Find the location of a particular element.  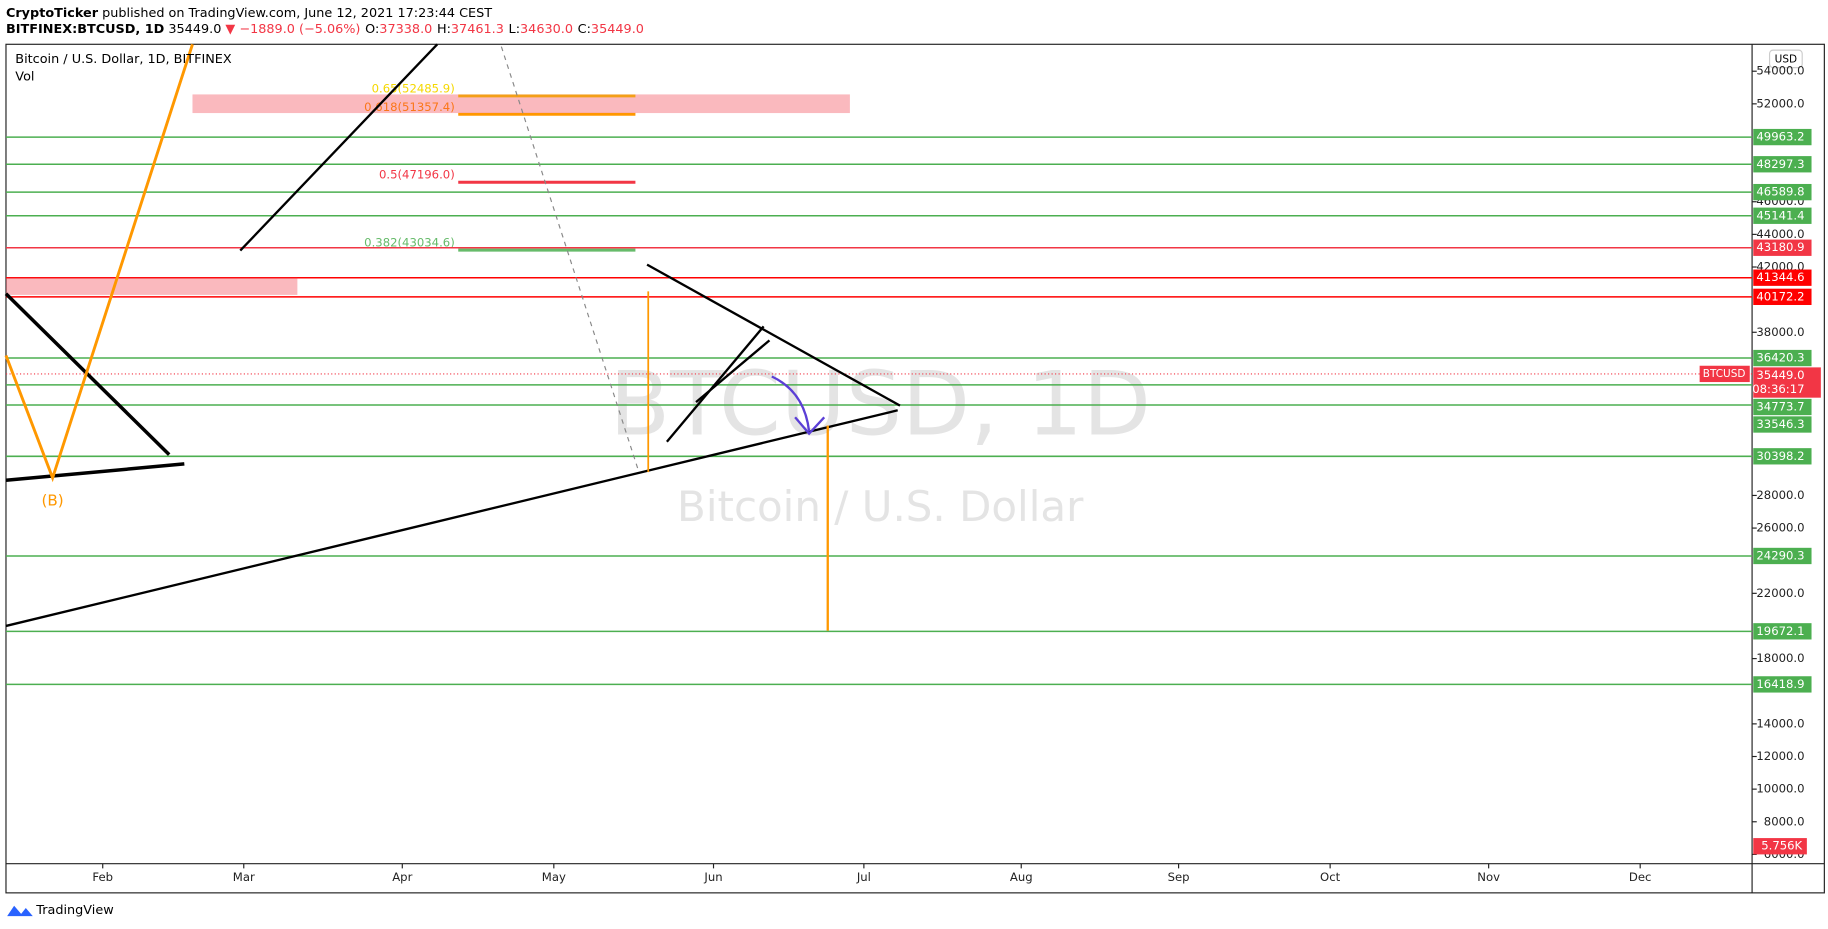

level-label: 36420.3 is located at coordinates (1780, 358).